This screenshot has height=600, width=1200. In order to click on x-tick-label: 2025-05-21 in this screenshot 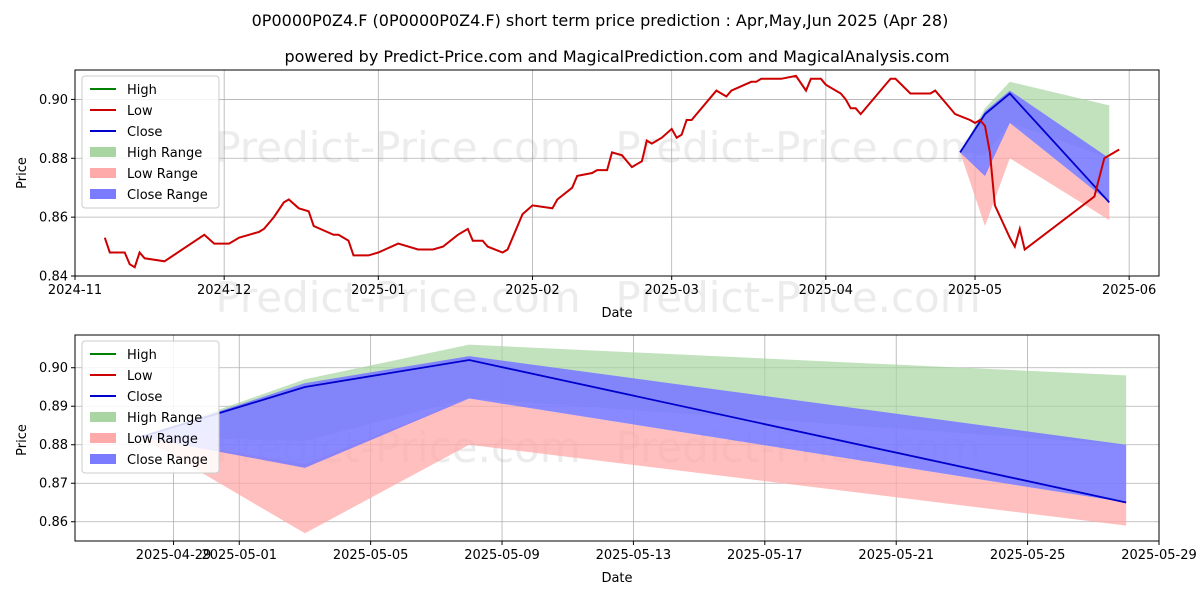, I will do `click(896, 555)`.